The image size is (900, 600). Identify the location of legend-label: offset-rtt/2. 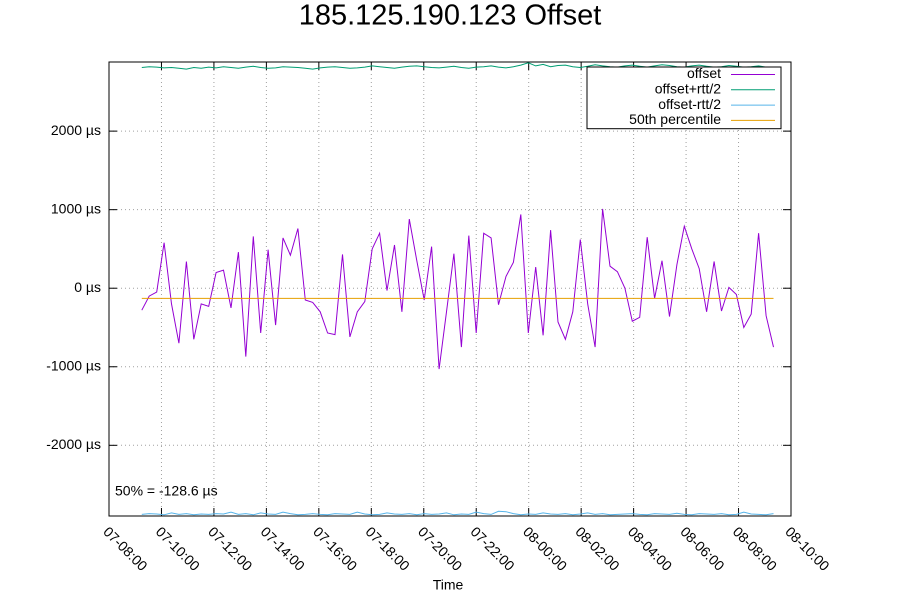
(689, 104).